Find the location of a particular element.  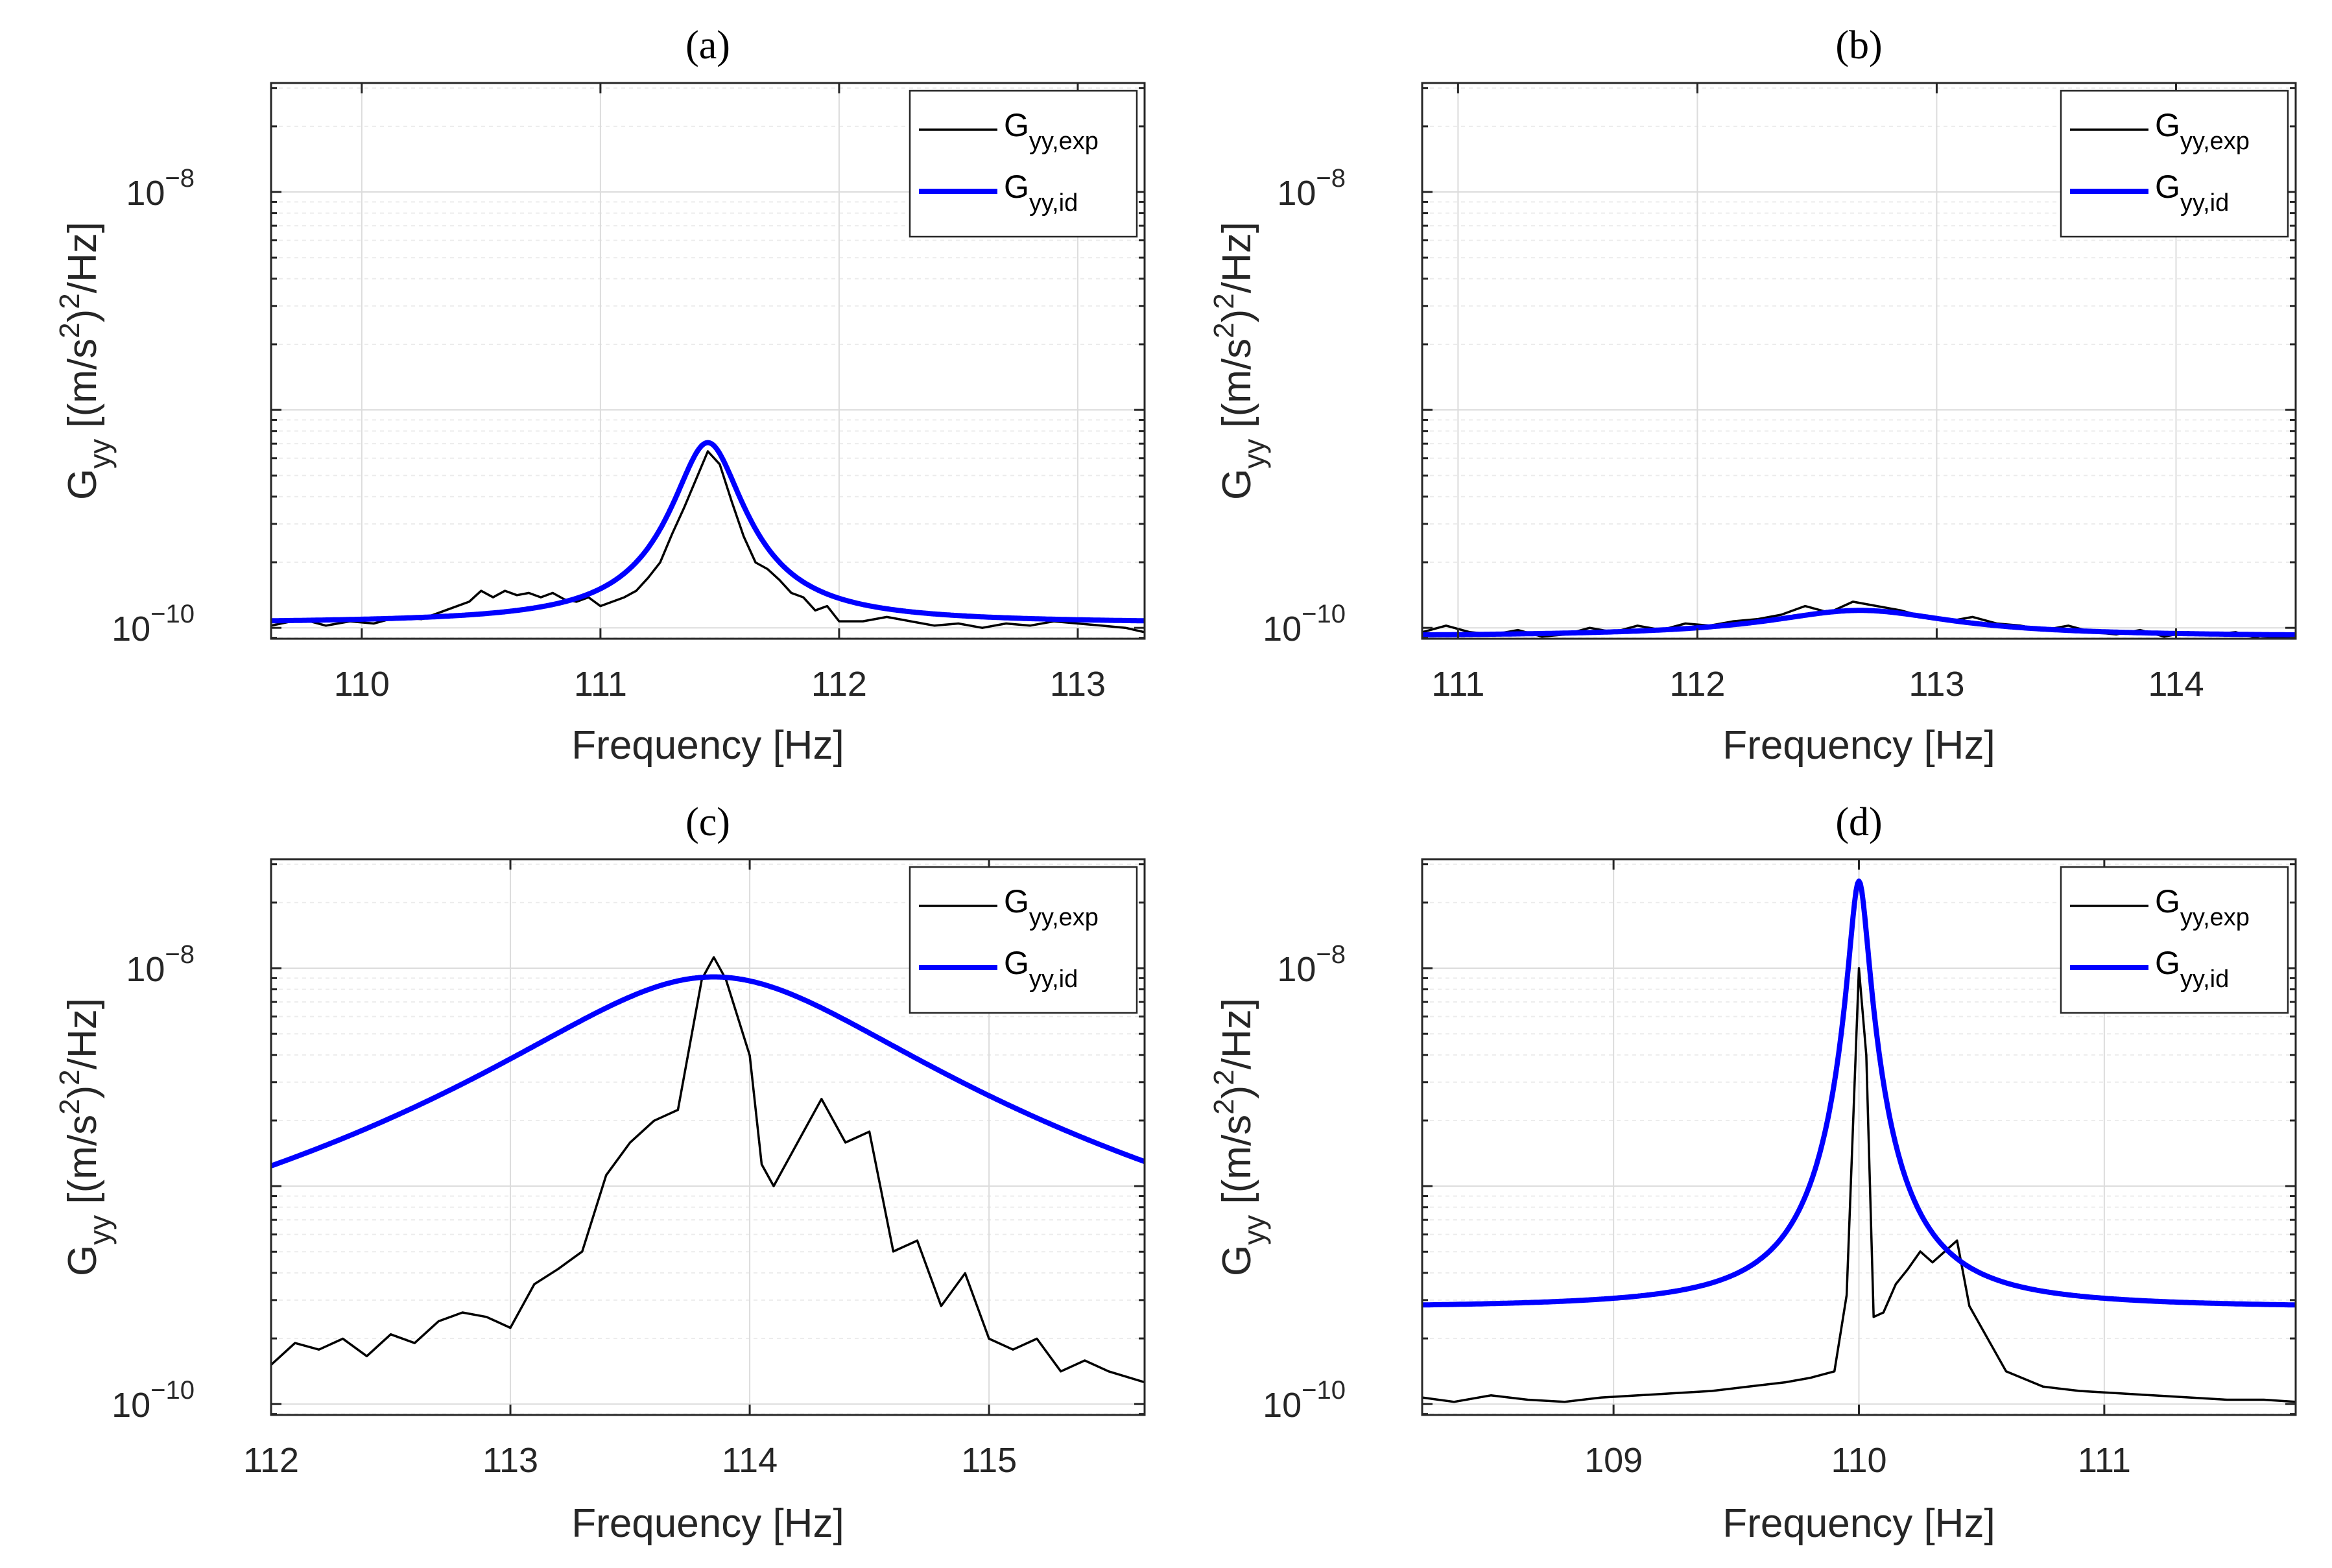

minor-grid is located at coordinates (1859, 363).